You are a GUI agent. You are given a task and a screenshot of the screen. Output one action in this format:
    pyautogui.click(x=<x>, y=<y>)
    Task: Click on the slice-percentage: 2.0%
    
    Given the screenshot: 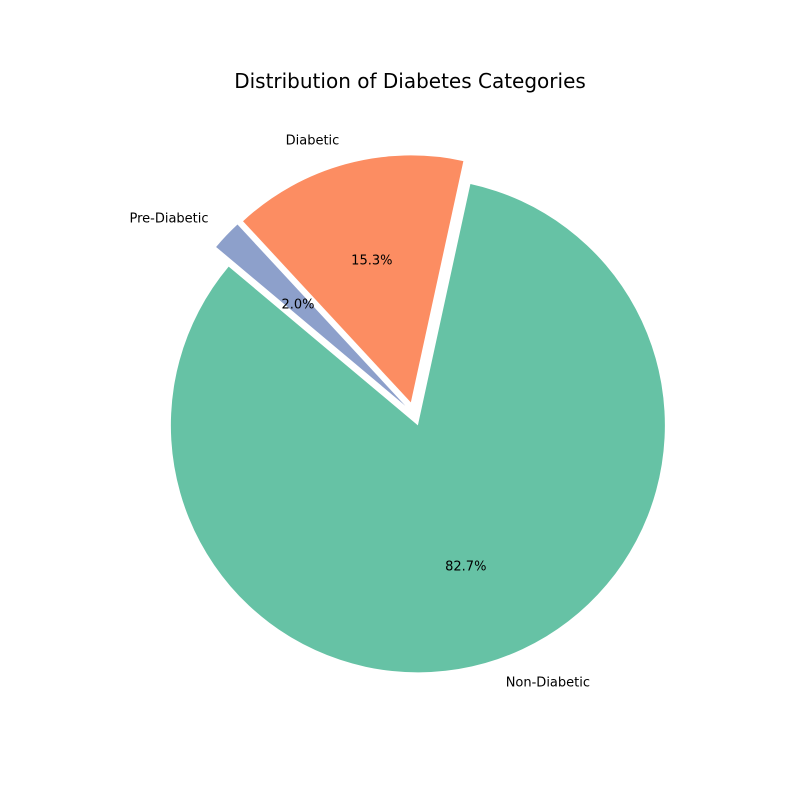 What is the action you would take?
    pyautogui.click(x=297, y=305)
    